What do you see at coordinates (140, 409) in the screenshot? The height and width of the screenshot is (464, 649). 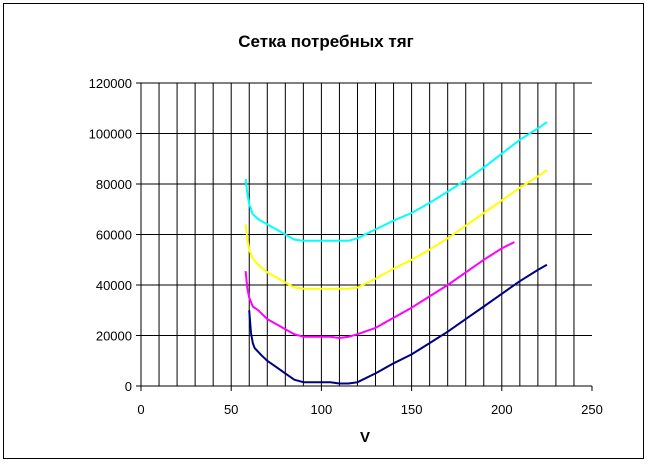 I see `x-tick-label: 0` at bounding box center [140, 409].